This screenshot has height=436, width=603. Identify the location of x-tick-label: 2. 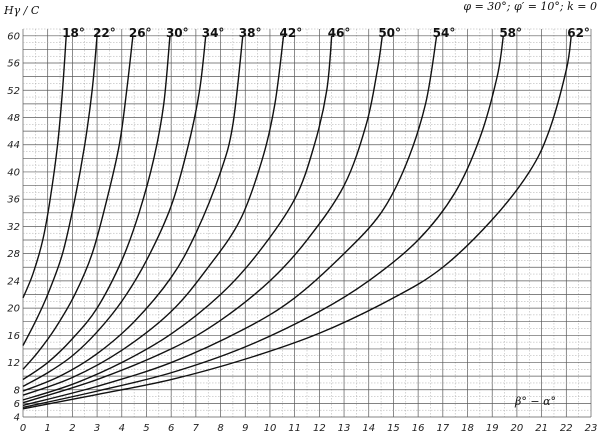
(72, 428).